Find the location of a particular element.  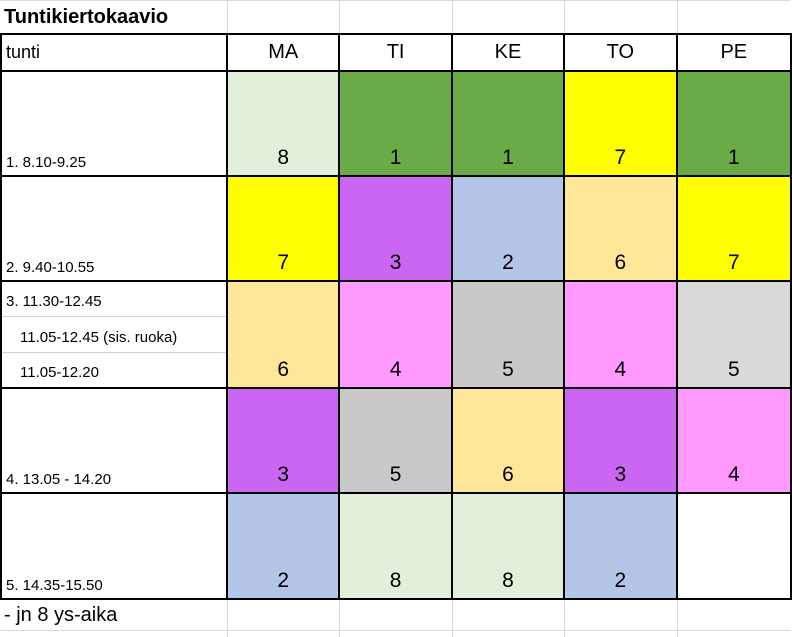

day-cell-l3-ma: 6 is located at coordinates (284, 334).